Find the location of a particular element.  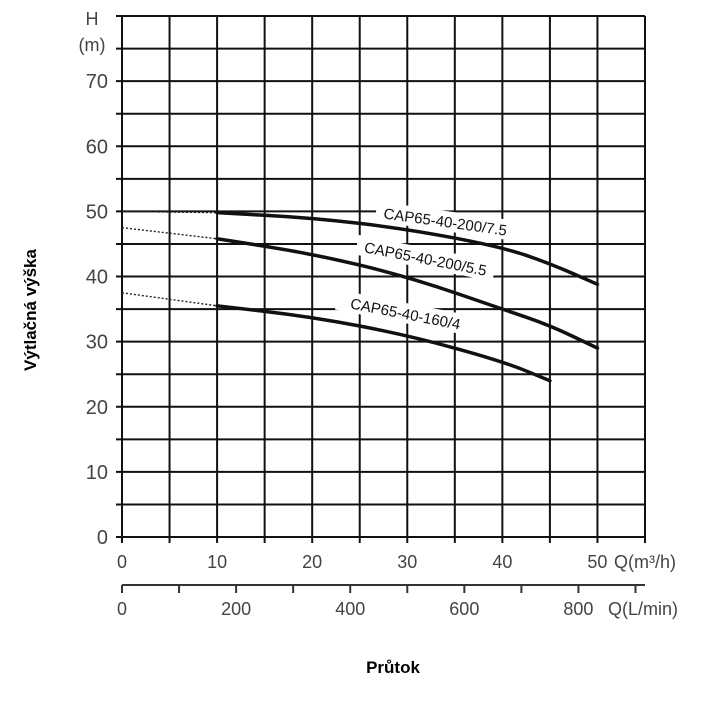

x2-tick-label: 200 is located at coordinates (236, 609).